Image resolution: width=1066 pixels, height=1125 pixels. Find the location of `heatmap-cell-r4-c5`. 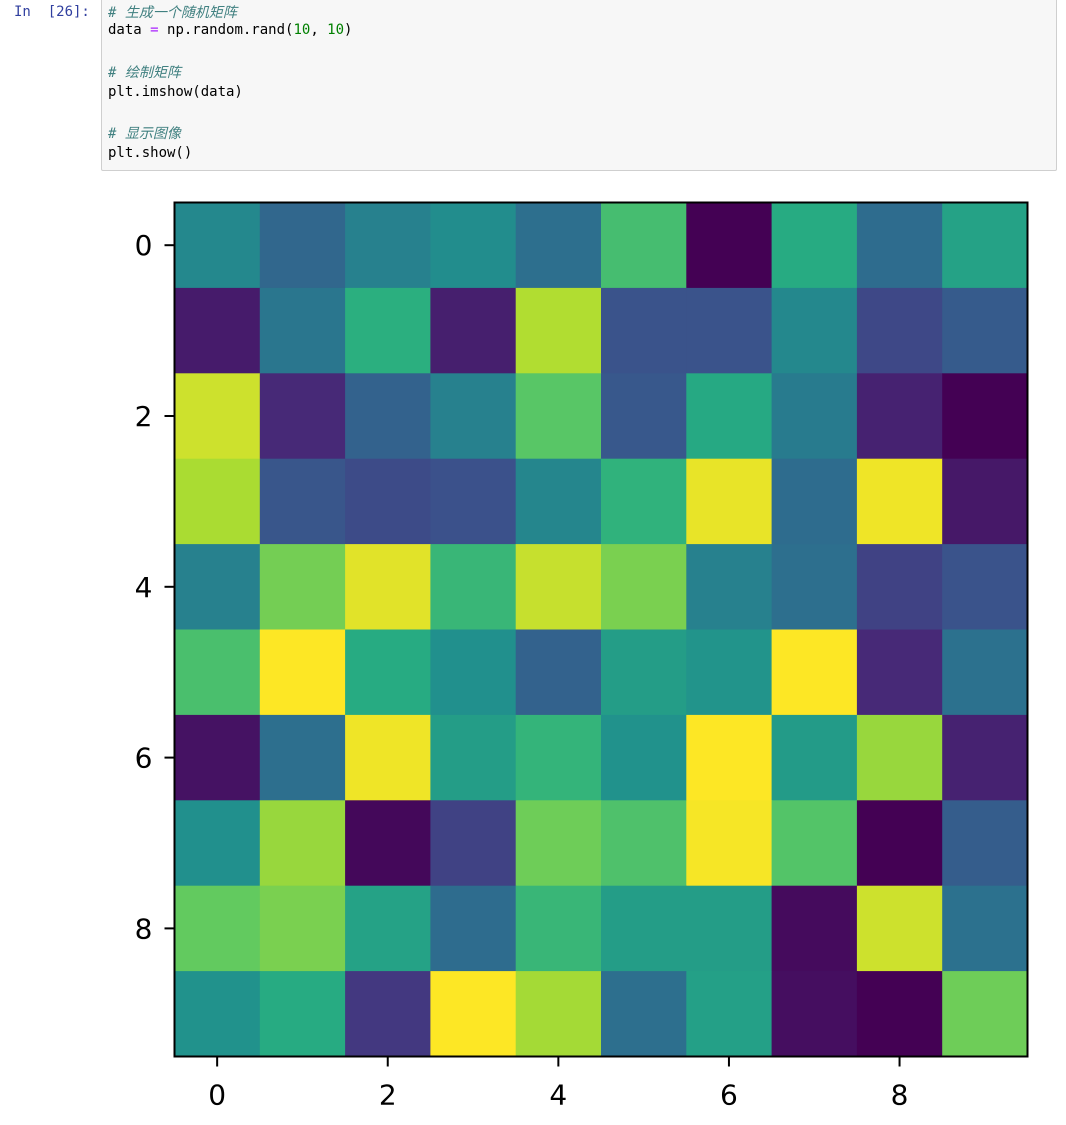

heatmap-cell-r4-c5 is located at coordinates (644, 587).